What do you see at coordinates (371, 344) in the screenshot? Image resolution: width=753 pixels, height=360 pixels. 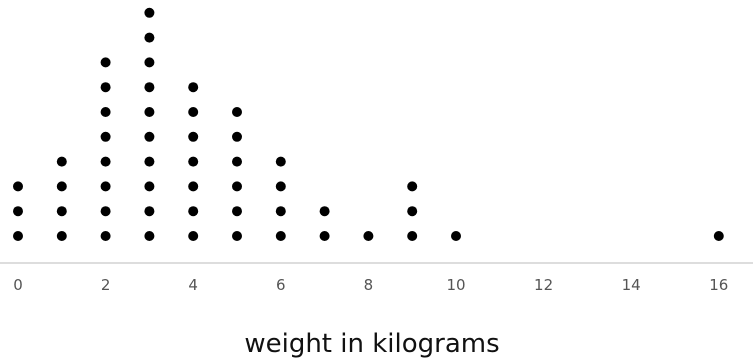 I see `x-axis-title: weight in kilograms` at bounding box center [371, 344].